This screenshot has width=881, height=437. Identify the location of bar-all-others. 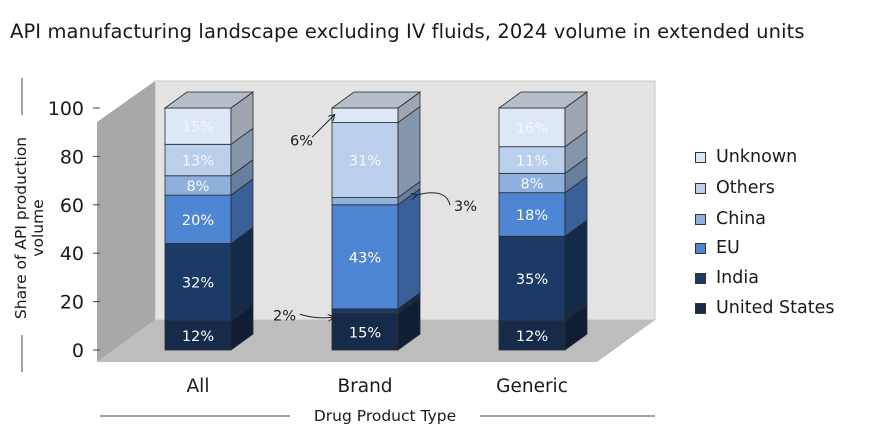
(198, 160).